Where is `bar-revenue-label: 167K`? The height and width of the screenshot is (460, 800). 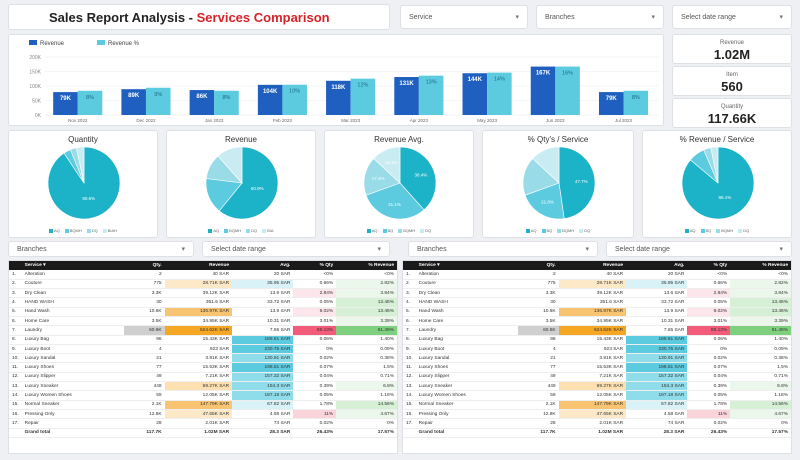
bar-revenue-label: 167K is located at coordinates (543, 74).